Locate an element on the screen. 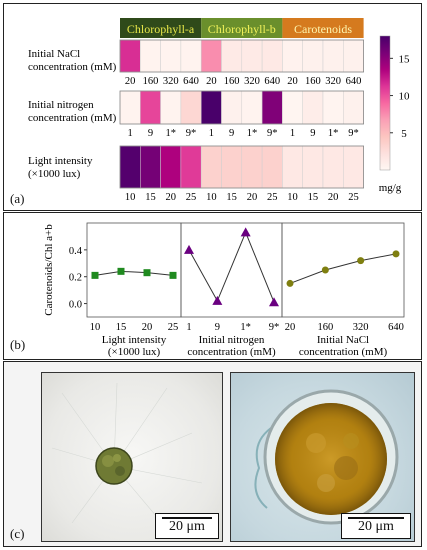  x-tick-label: 1* is located at coordinates (245, 327).